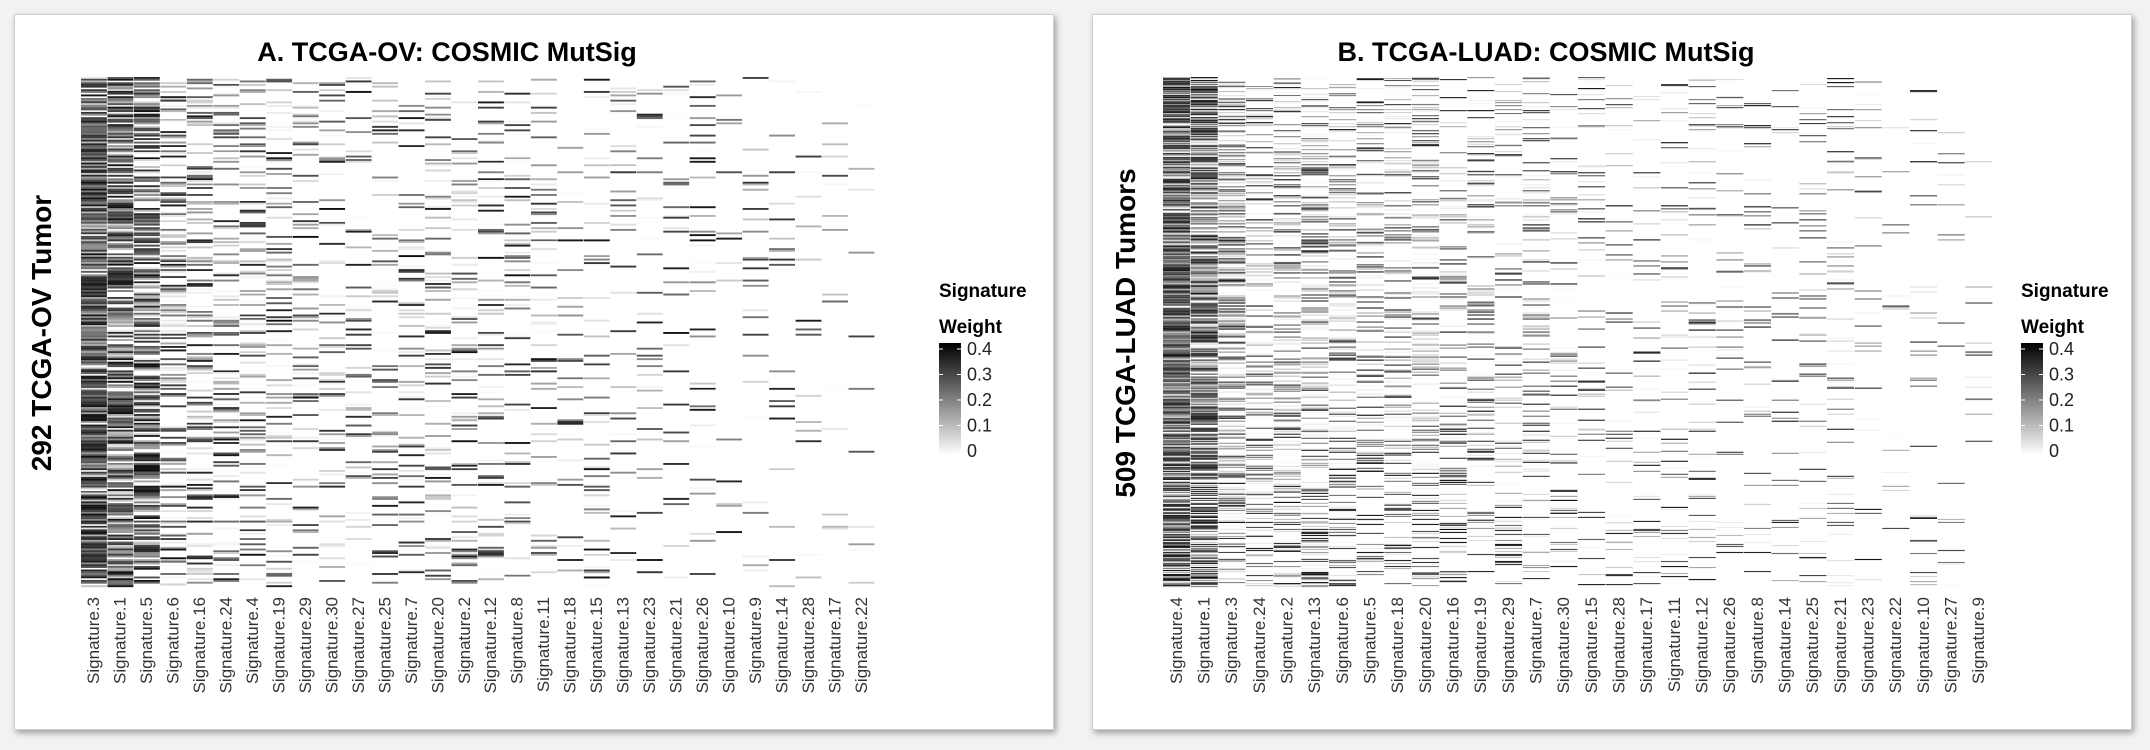 The width and height of the screenshot is (2150, 750). I want to click on x-tick-label: Signature.3, so click(93, 640).